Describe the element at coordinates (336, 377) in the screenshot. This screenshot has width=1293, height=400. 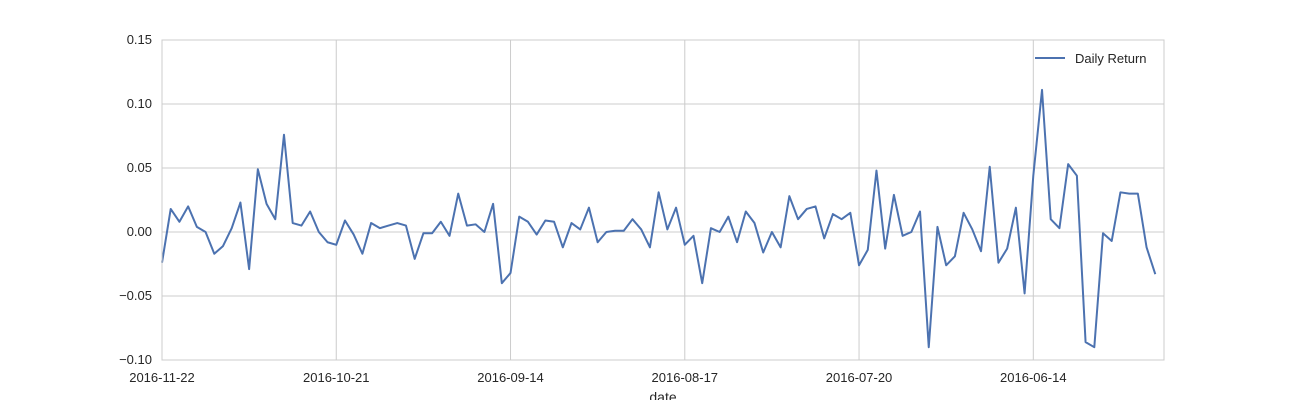
I see `x-tick-label: 2016-10-21` at that location.